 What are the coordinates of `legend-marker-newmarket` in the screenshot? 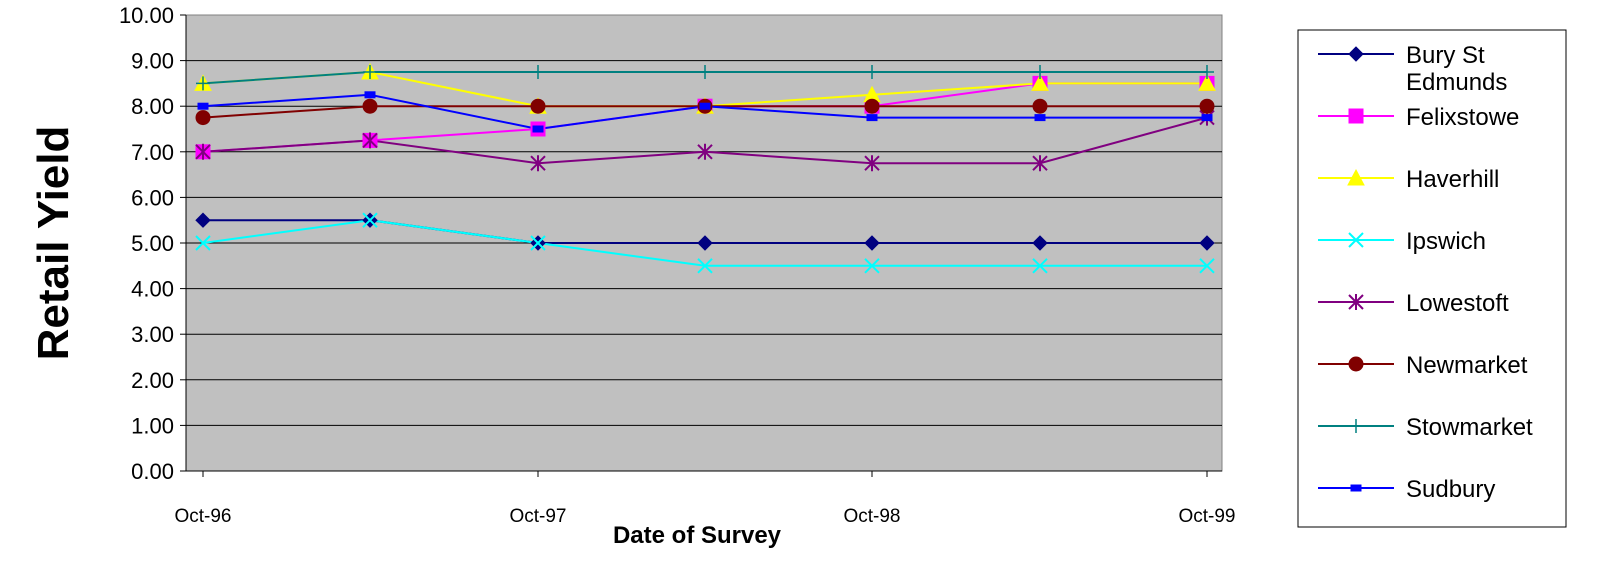 It's located at (1356, 364).